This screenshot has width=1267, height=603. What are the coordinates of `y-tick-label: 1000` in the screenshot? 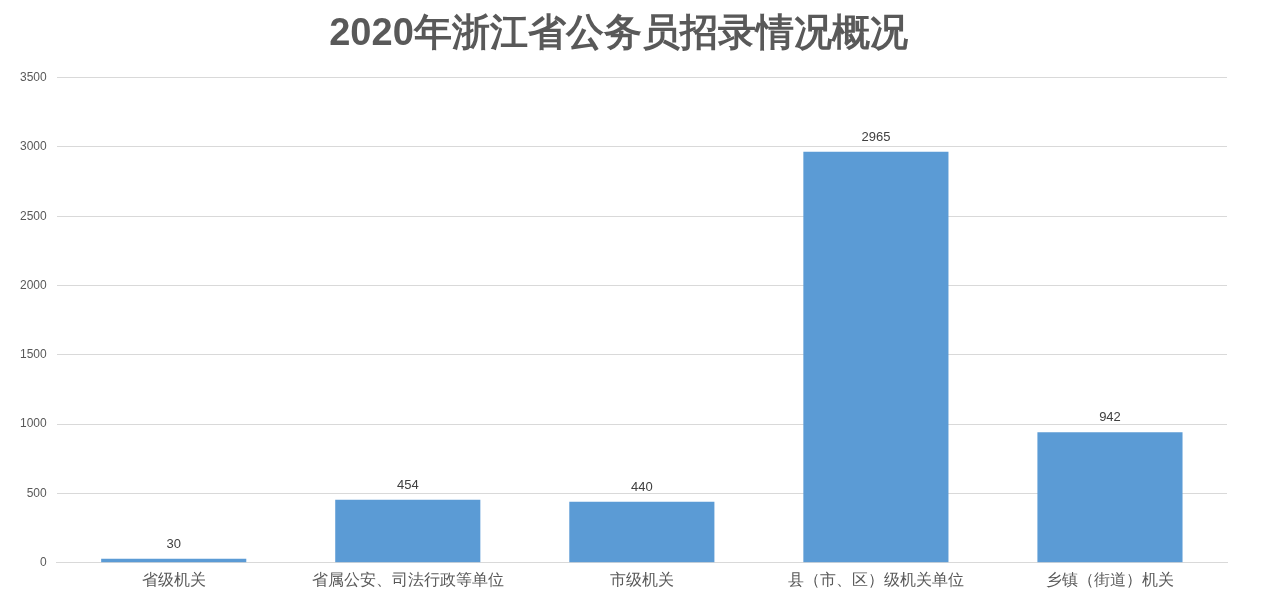 It's located at (33, 423).